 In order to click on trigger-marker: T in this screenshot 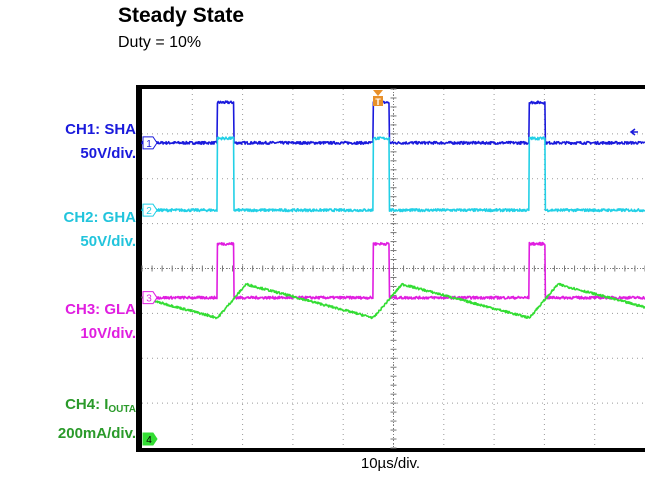, I will do `click(378, 98)`.